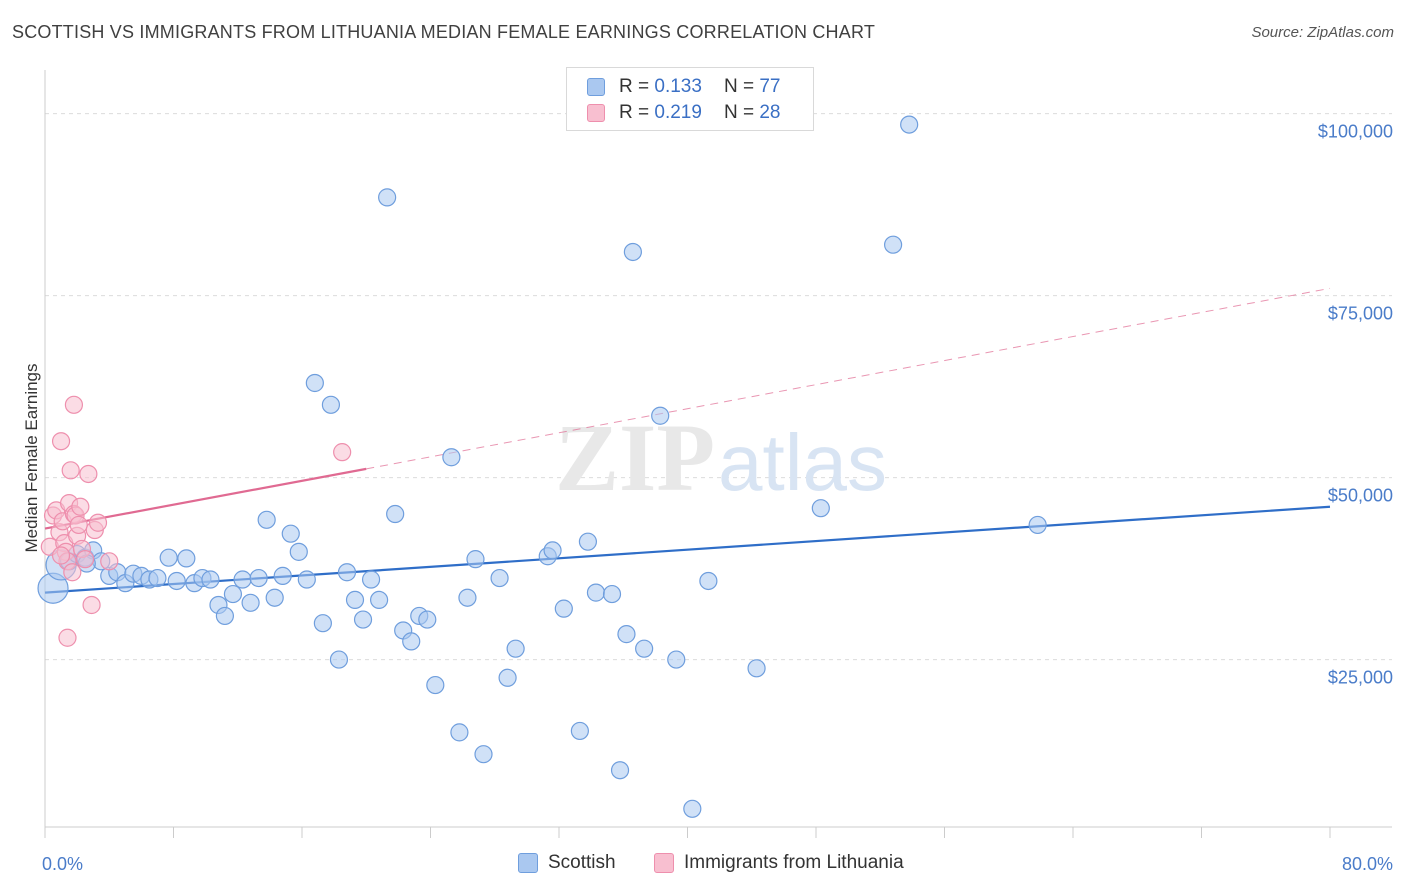  What do you see at coordinates (1355, 132) in the screenshot?
I see `y-tick-label: $100,000` at bounding box center [1355, 132].